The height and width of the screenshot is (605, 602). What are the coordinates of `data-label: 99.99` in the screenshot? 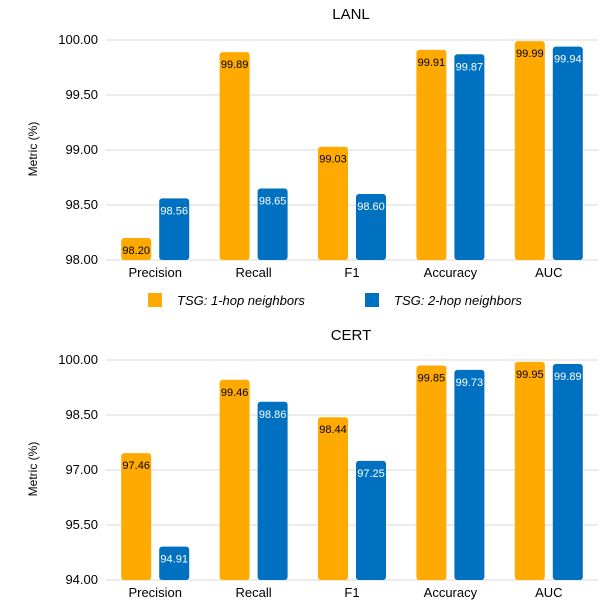 It's located at (530, 54).